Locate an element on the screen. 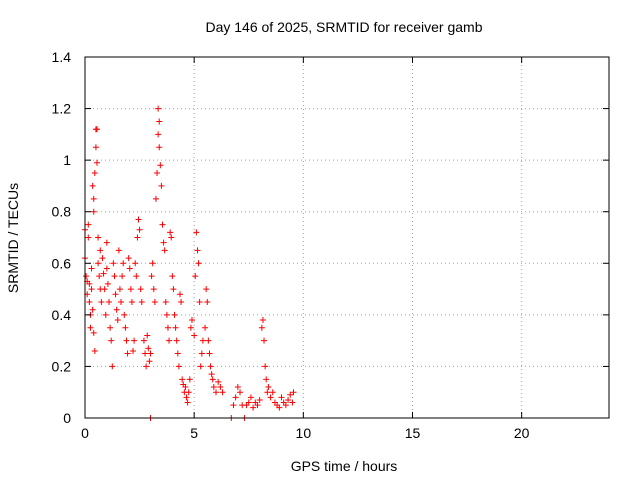 The width and height of the screenshot is (640, 480). y-tick-label: 1.2 is located at coordinates (62, 109).